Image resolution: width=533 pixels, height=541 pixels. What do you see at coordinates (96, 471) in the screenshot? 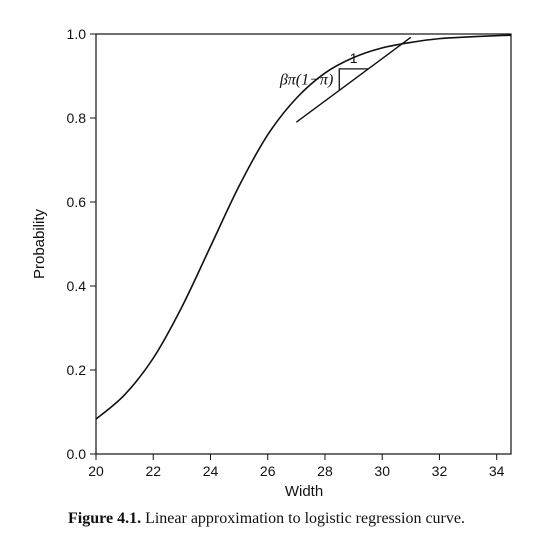
I see `x-tick-label: 20` at bounding box center [96, 471].